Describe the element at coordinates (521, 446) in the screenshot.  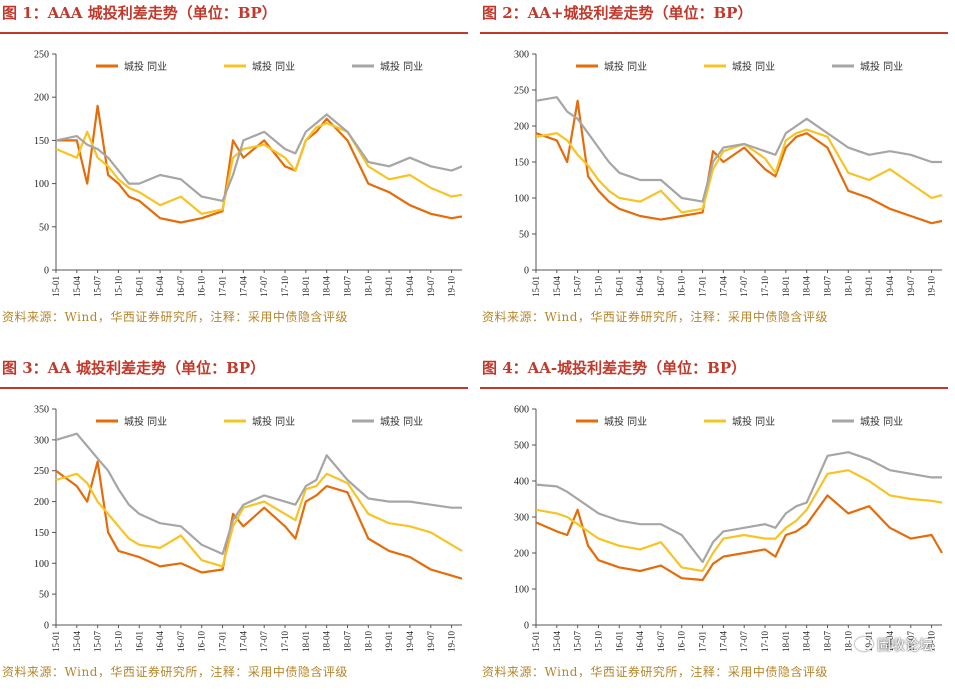
I see `y-tick-label: 500` at that location.